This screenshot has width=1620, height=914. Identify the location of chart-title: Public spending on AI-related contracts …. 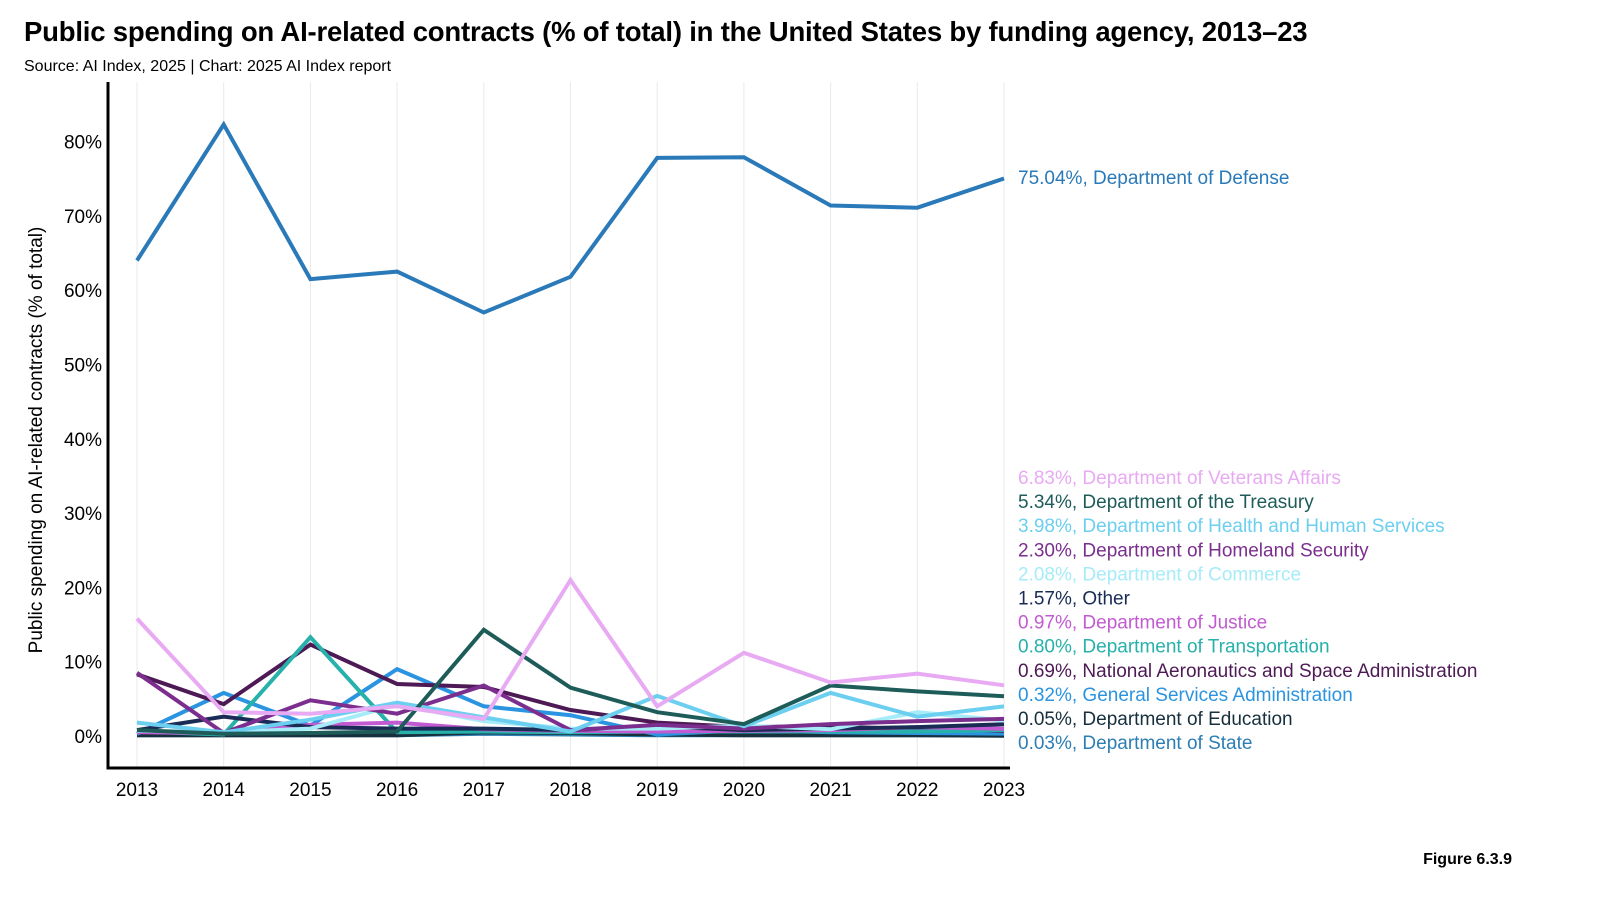
(666, 31).